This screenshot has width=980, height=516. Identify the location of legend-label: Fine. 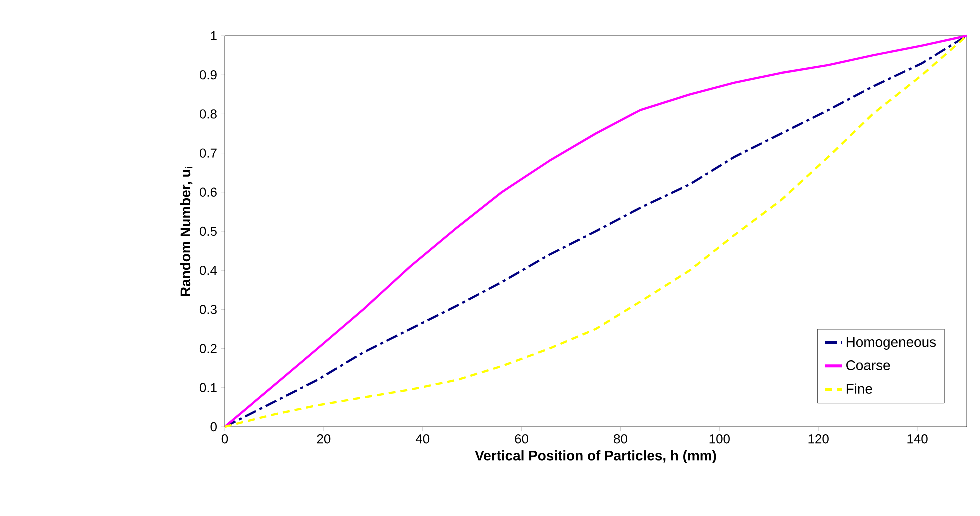
(859, 389).